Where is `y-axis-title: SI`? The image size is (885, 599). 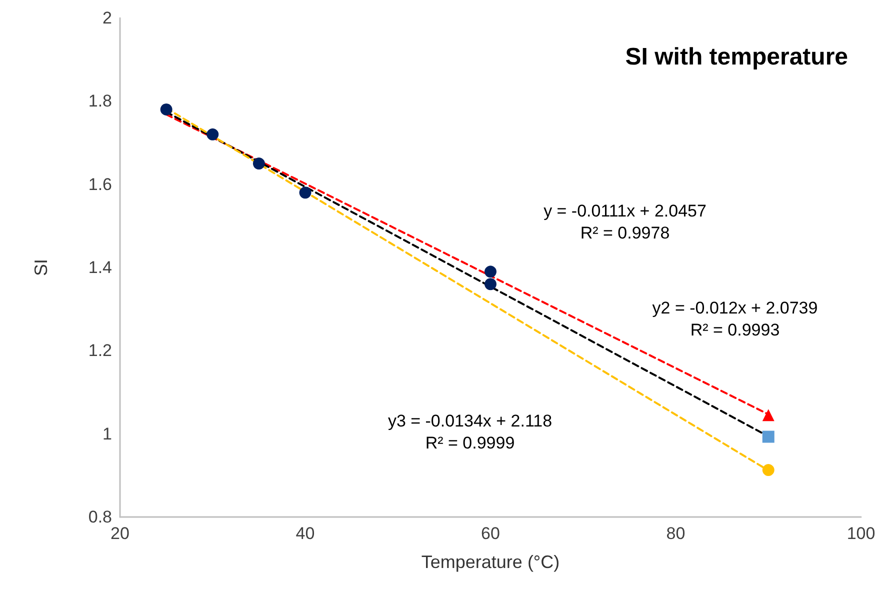
y-axis-title: SI is located at coordinates (41, 267).